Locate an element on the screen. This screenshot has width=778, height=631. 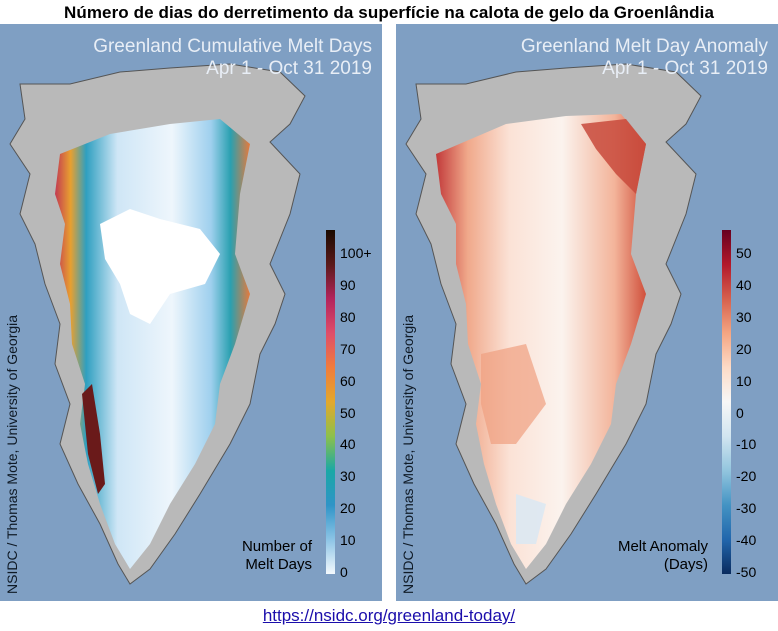
colorbar-tick-label: 80 is located at coordinates (348, 316).